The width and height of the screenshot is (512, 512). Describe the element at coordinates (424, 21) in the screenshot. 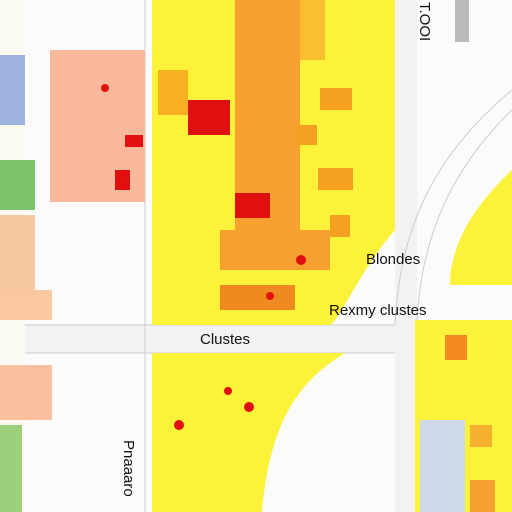

I see `label: T.OOI` at that location.